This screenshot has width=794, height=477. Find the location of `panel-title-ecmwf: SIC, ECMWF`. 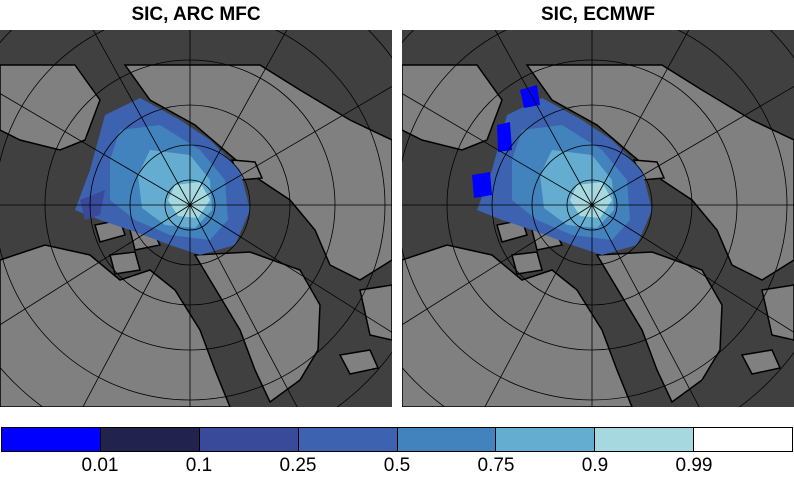

panel-title-ecmwf: SIC, ECMWF is located at coordinates (598, 14).